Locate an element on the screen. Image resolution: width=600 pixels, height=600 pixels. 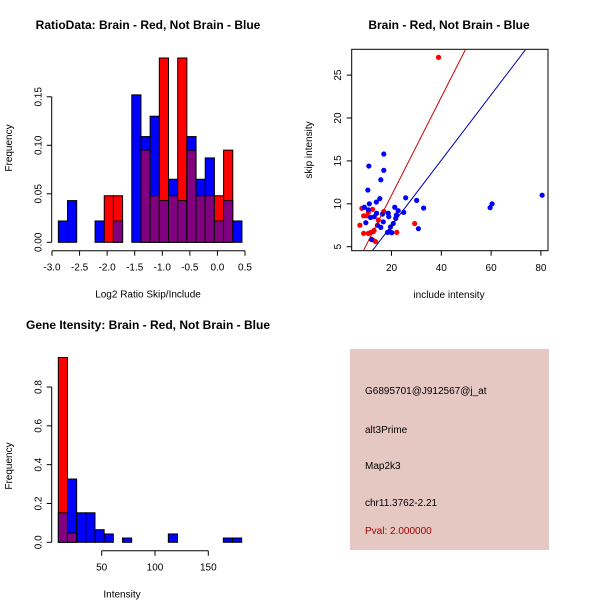
chart-title: Brain - Red, Not Brain - Blue is located at coordinates (449, 25).